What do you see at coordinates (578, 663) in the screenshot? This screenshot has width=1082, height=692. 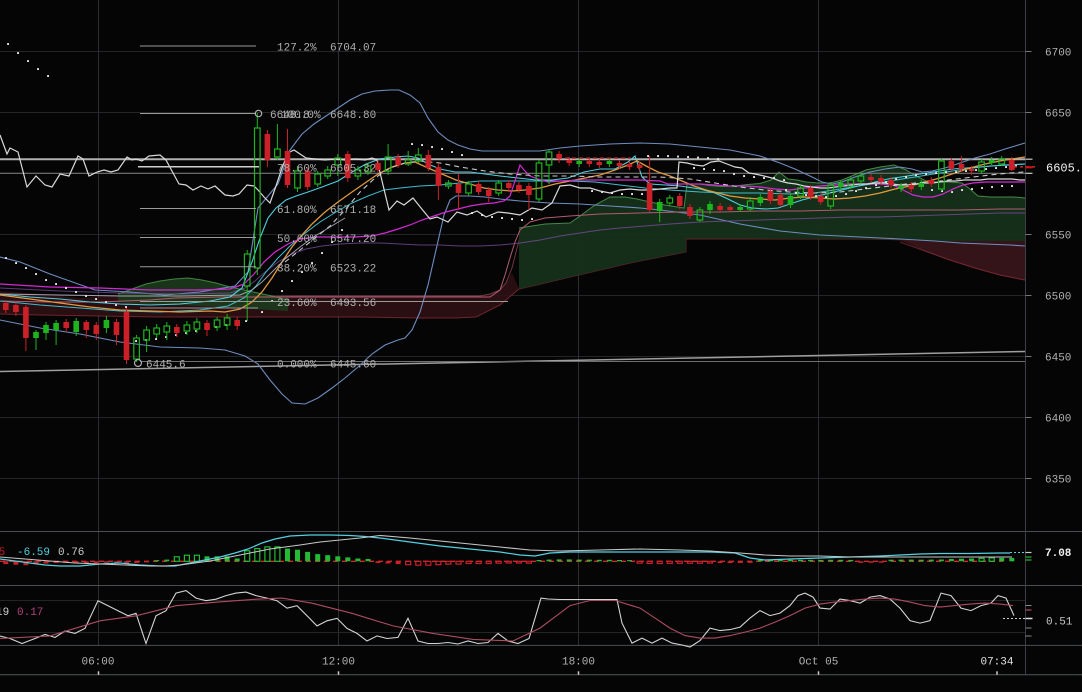 I see `svg-text: 18:00` at bounding box center [578, 663].